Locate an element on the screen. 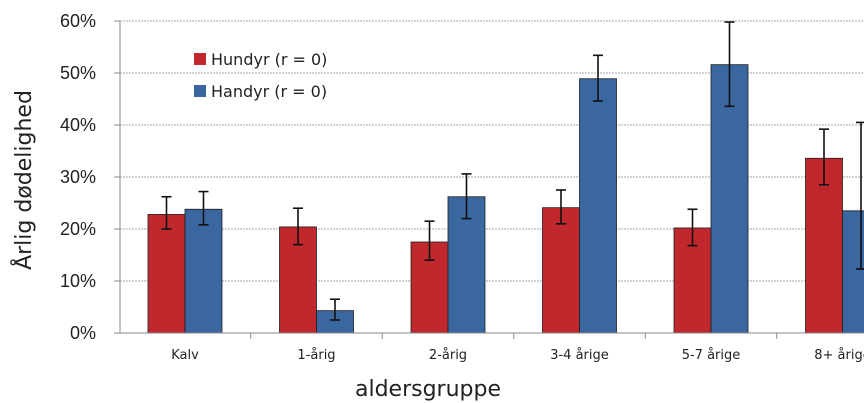 The image size is (864, 403). y-tick-label: 20% is located at coordinates (78, 229).